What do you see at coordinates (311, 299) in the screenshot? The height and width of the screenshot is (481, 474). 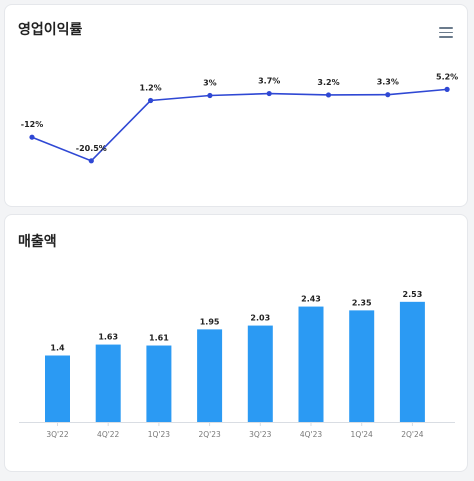 I see `revenue-data-label: 2.43` at bounding box center [311, 299].